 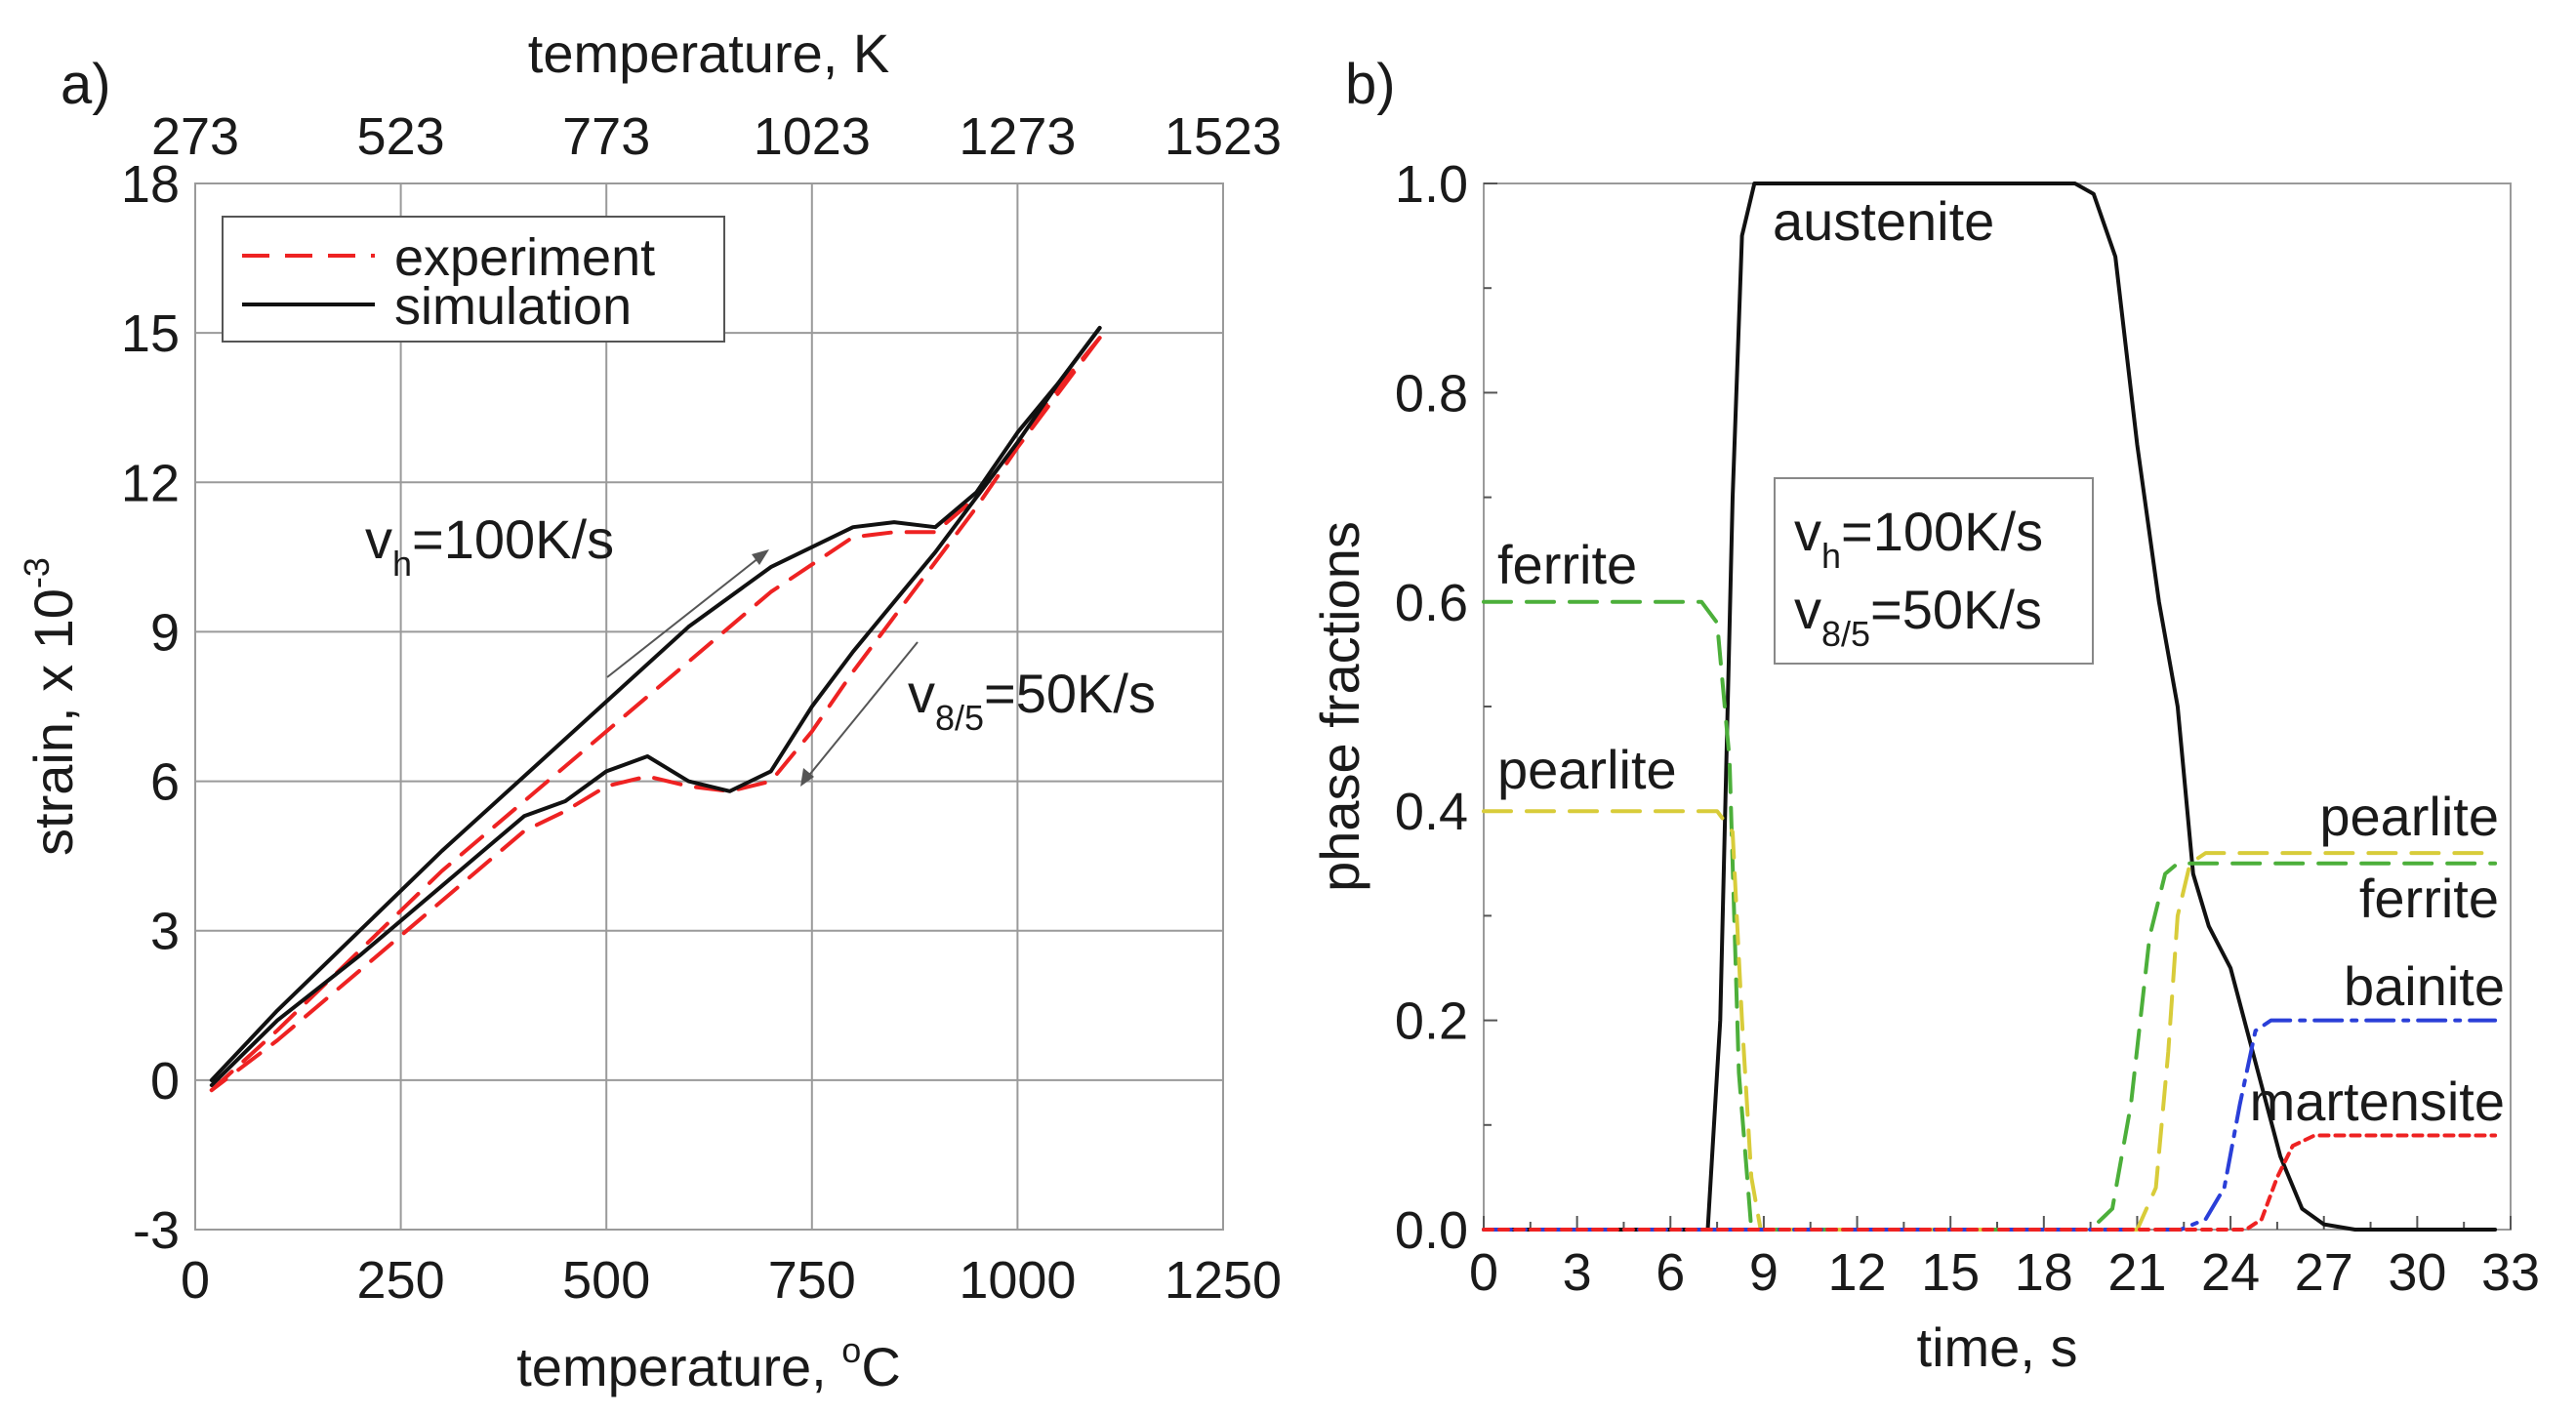 What do you see at coordinates (1339, 706) in the screenshot?
I see `panel-b-ylabel: phase fractions` at bounding box center [1339, 706].